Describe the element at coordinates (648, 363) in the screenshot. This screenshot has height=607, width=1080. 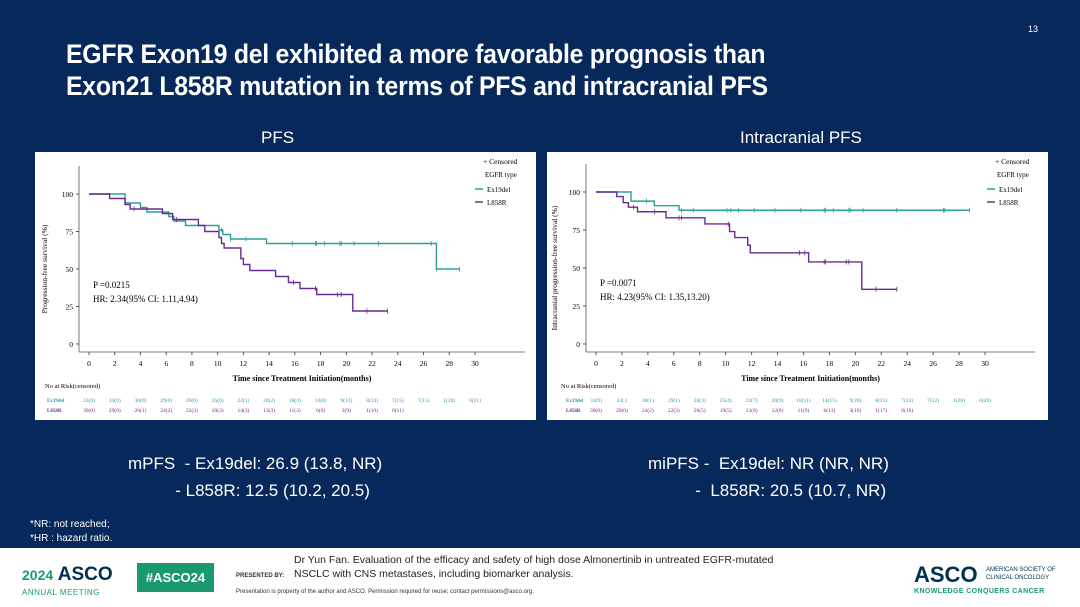
I see `x-tick-label: 4` at that location.